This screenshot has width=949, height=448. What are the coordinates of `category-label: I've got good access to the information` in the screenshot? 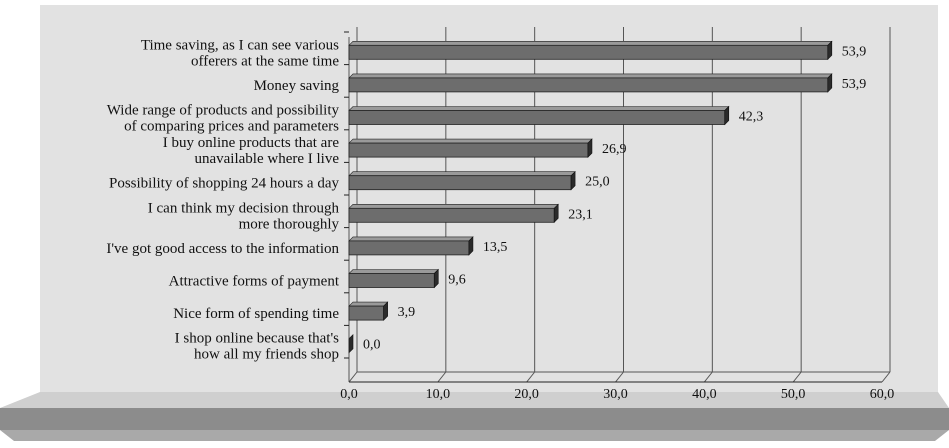 It's located at (222, 249).